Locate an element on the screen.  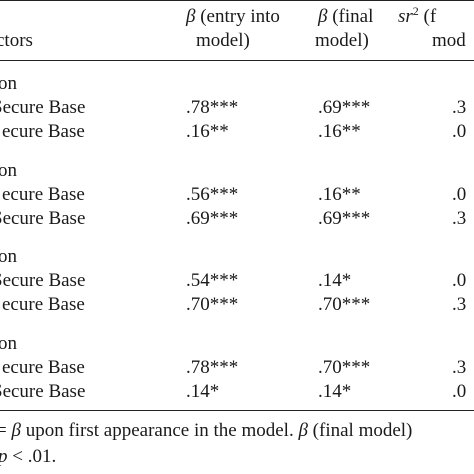
header-sr2-line1: sr2 (f is located at coordinates (417, 16).